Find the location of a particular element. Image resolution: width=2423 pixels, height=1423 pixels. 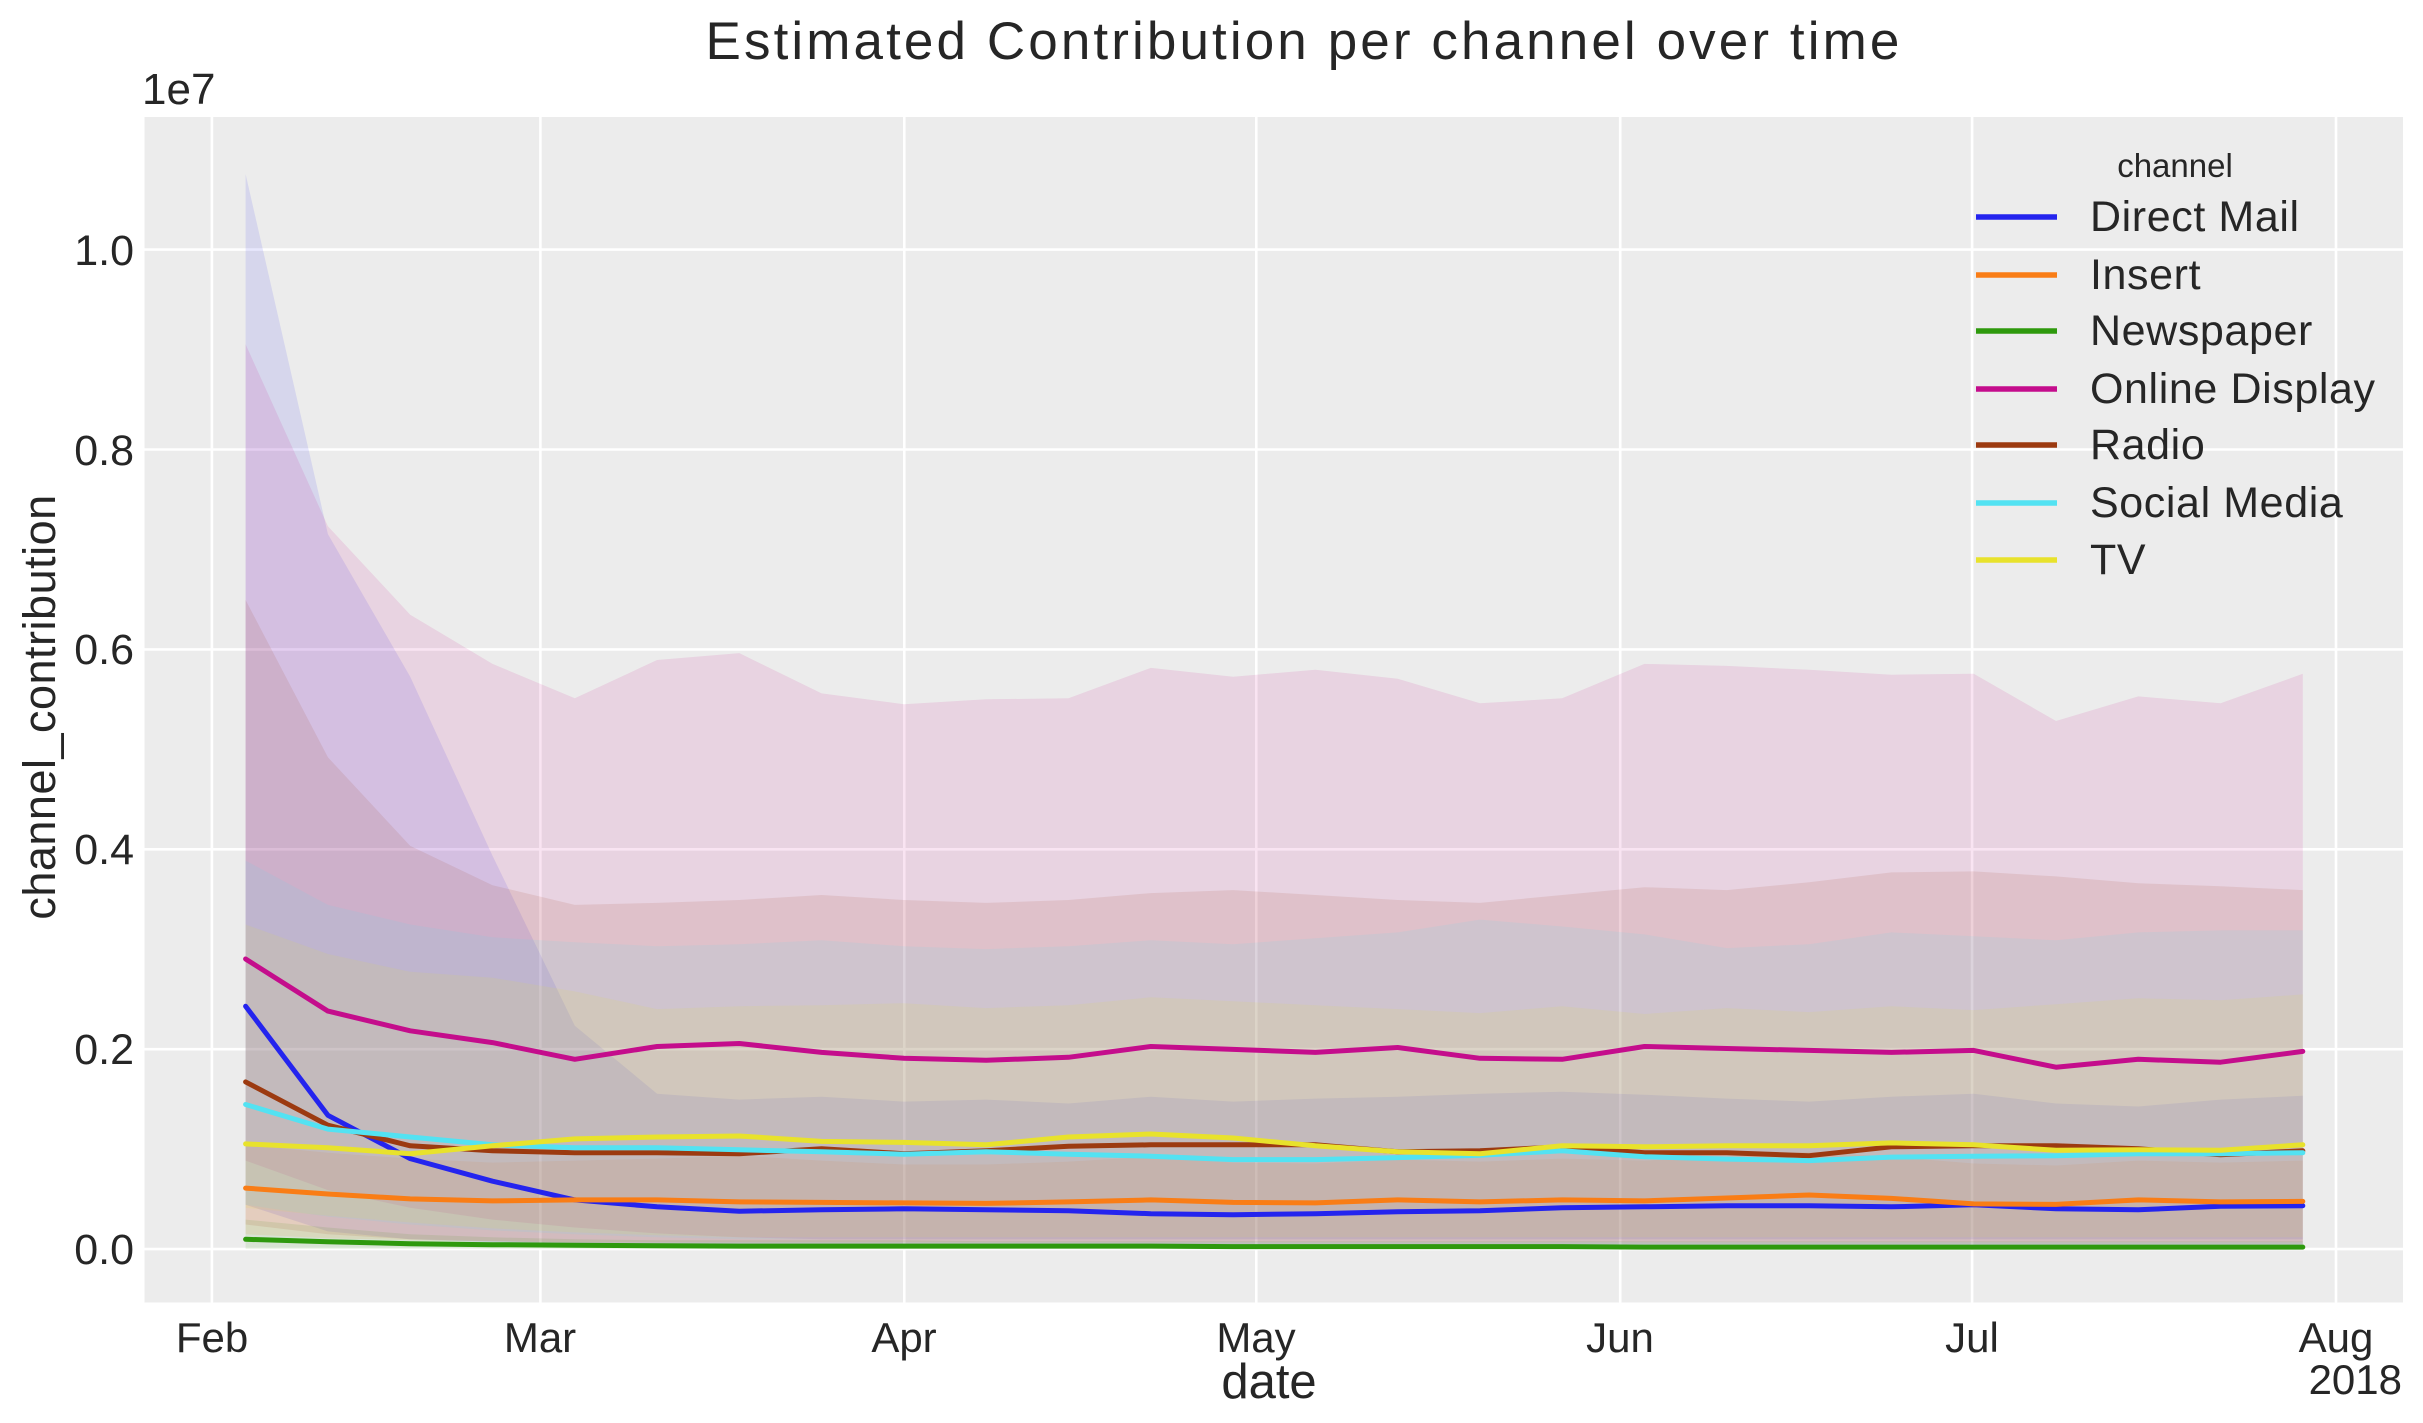

svg-text: Online Display is located at coordinates (2233, 389).